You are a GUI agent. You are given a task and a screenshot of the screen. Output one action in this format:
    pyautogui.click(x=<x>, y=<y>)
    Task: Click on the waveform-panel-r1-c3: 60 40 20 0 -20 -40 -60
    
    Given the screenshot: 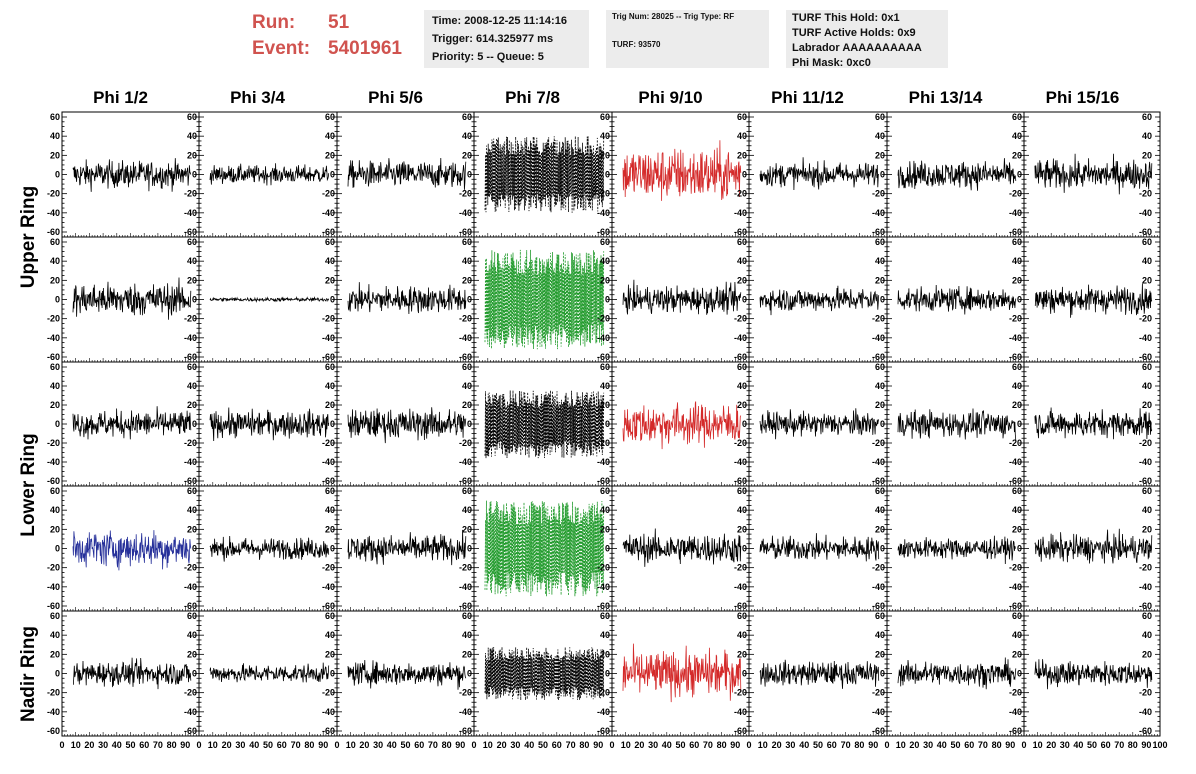 What is the action you would take?
    pyautogui.click(x=536, y=299)
    